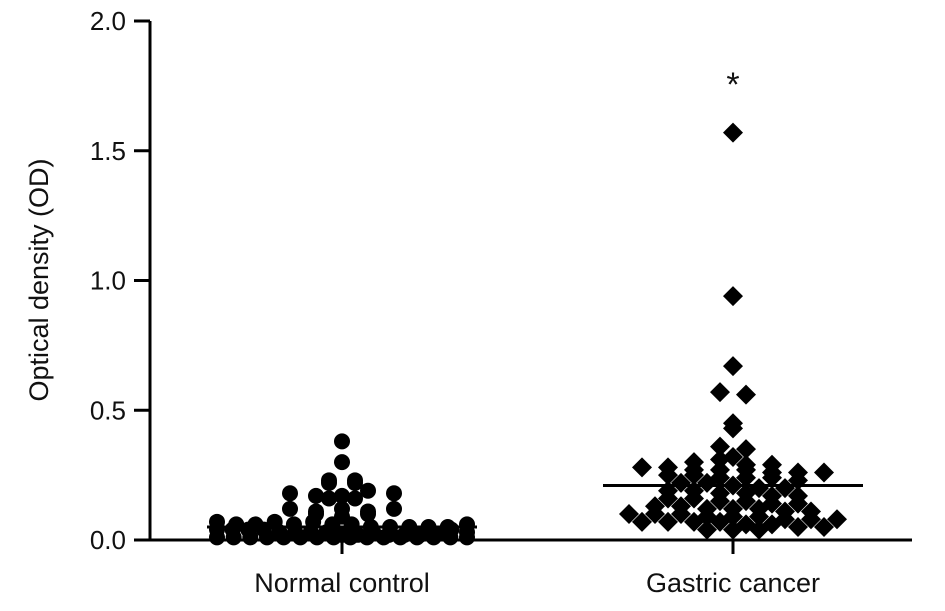 This screenshot has width=945, height=611. What do you see at coordinates (342, 583) in the screenshot?
I see `x-tick-label: Normal control` at bounding box center [342, 583].